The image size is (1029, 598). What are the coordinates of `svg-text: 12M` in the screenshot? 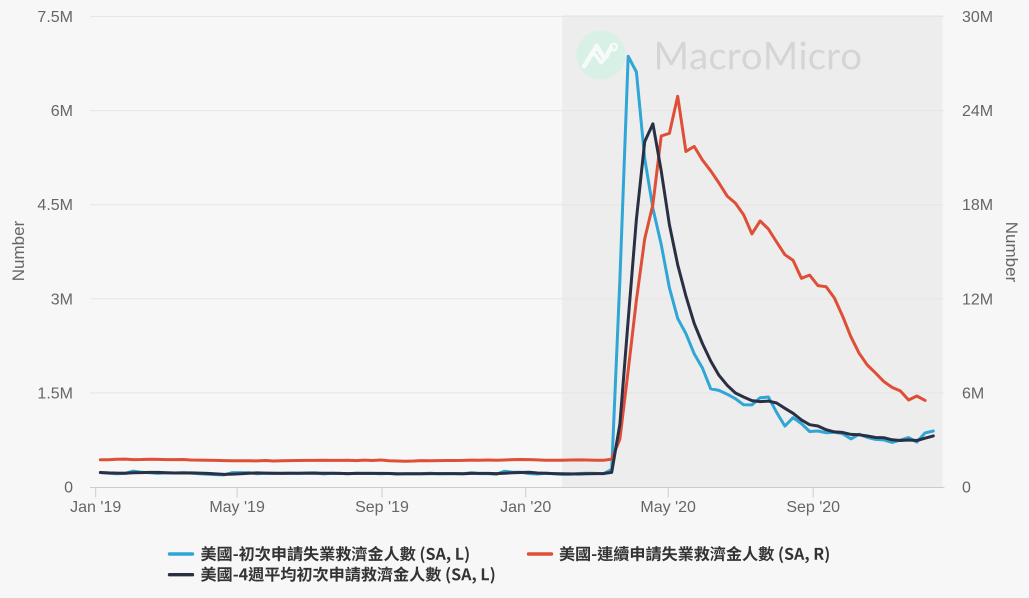 It's located at (977, 299).